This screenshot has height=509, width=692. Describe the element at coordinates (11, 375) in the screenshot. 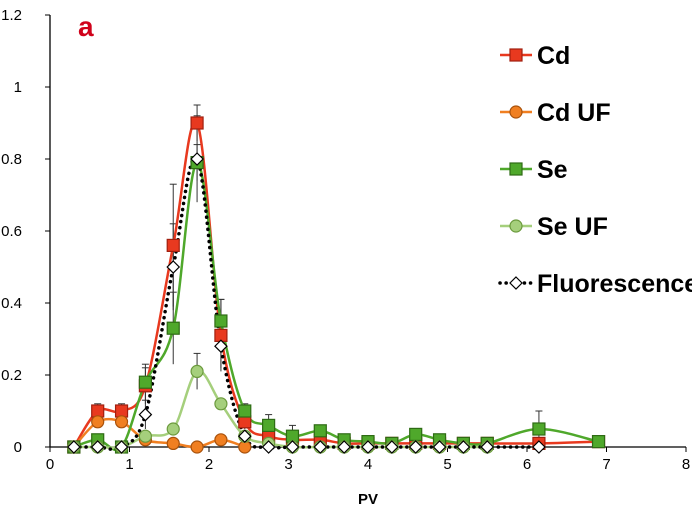

I see `y-tick-label: 0.2` at that location.